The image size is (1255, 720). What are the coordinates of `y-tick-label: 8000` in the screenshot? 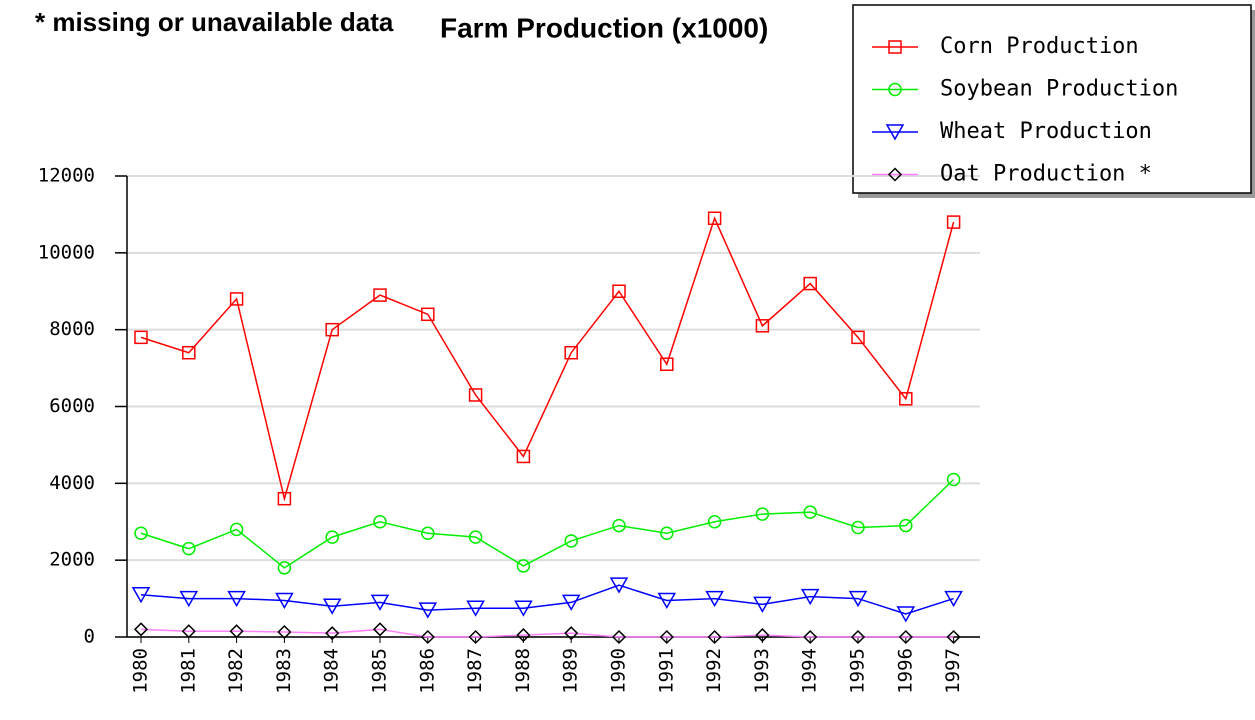 It's located at (72, 329).